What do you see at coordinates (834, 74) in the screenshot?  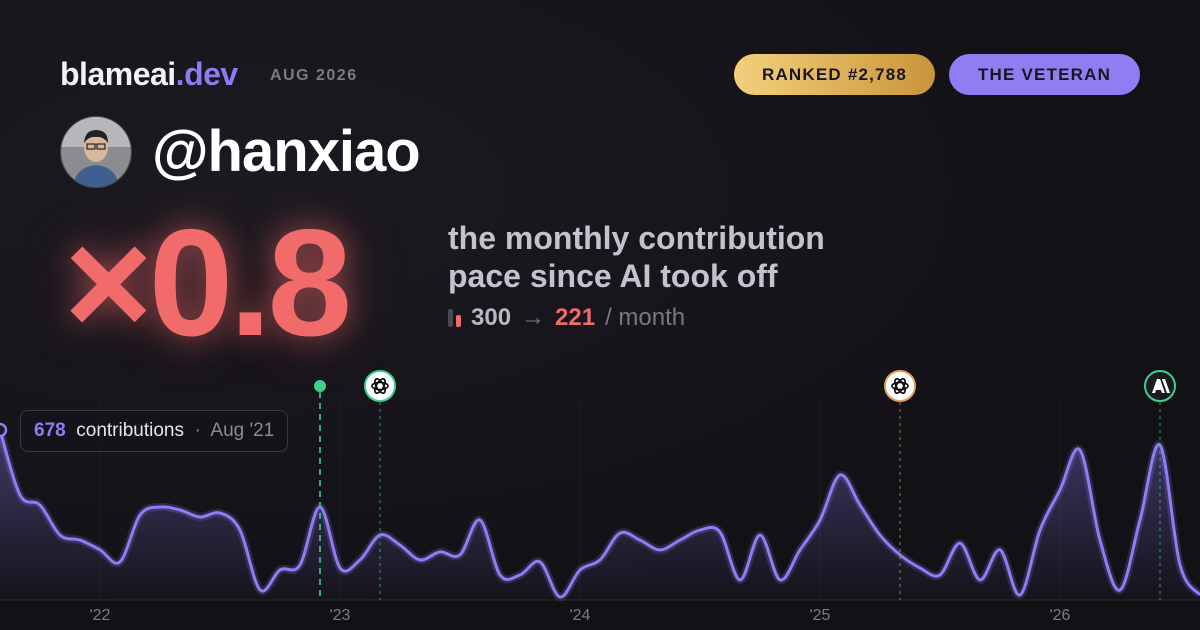 I see `rank-badge: RANKED #2,788` at bounding box center [834, 74].